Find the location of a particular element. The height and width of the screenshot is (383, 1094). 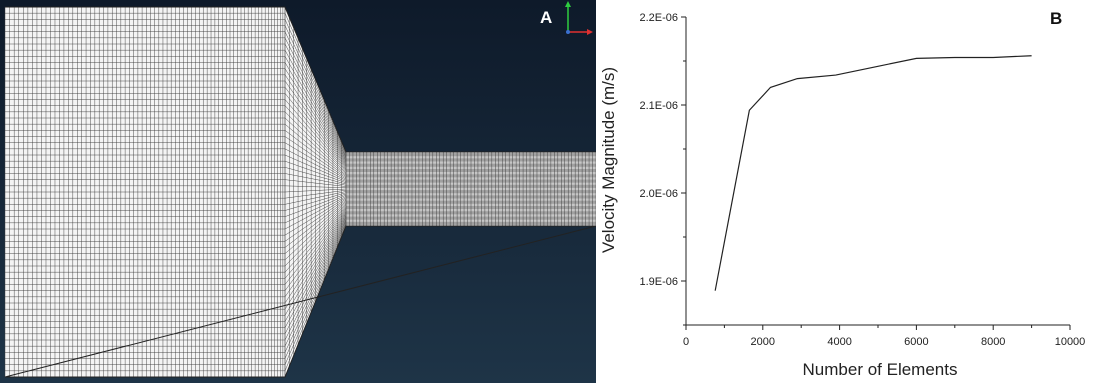

x-tick-label: 6000 is located at coordinates (916, 342).